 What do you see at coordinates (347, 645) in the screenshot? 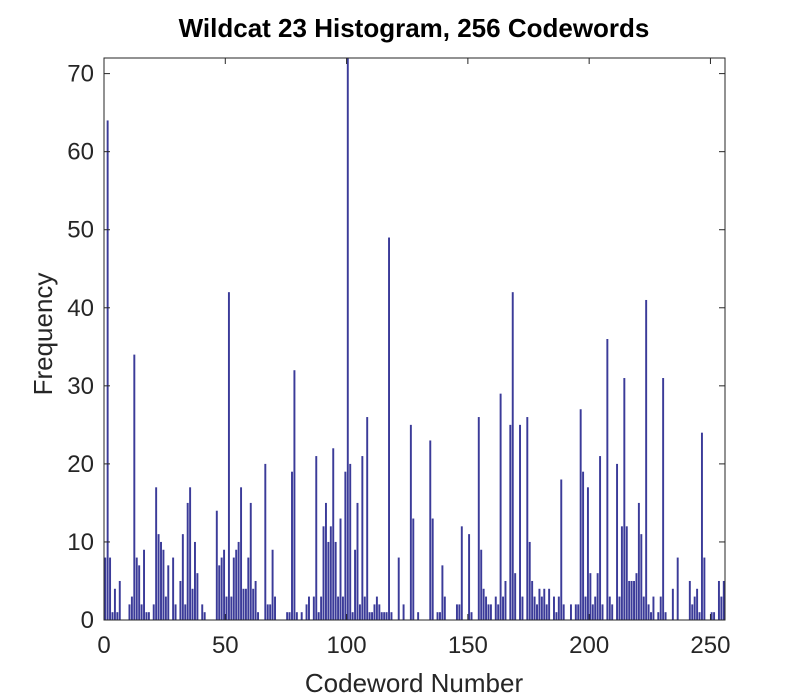
I see `x-tick-label: 100` at bounding box center [347, 645].